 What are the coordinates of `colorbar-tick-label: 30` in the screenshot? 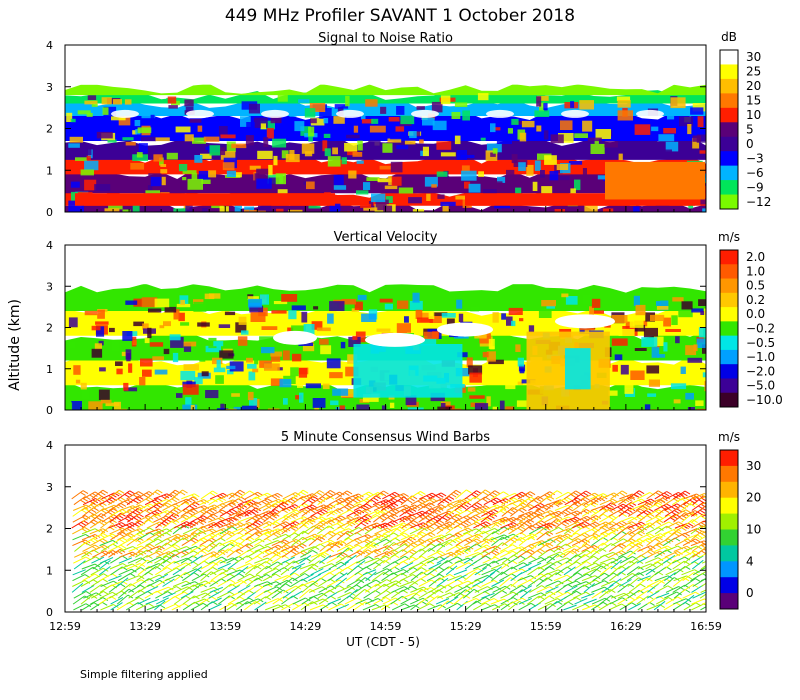 It's located at (753, 466).